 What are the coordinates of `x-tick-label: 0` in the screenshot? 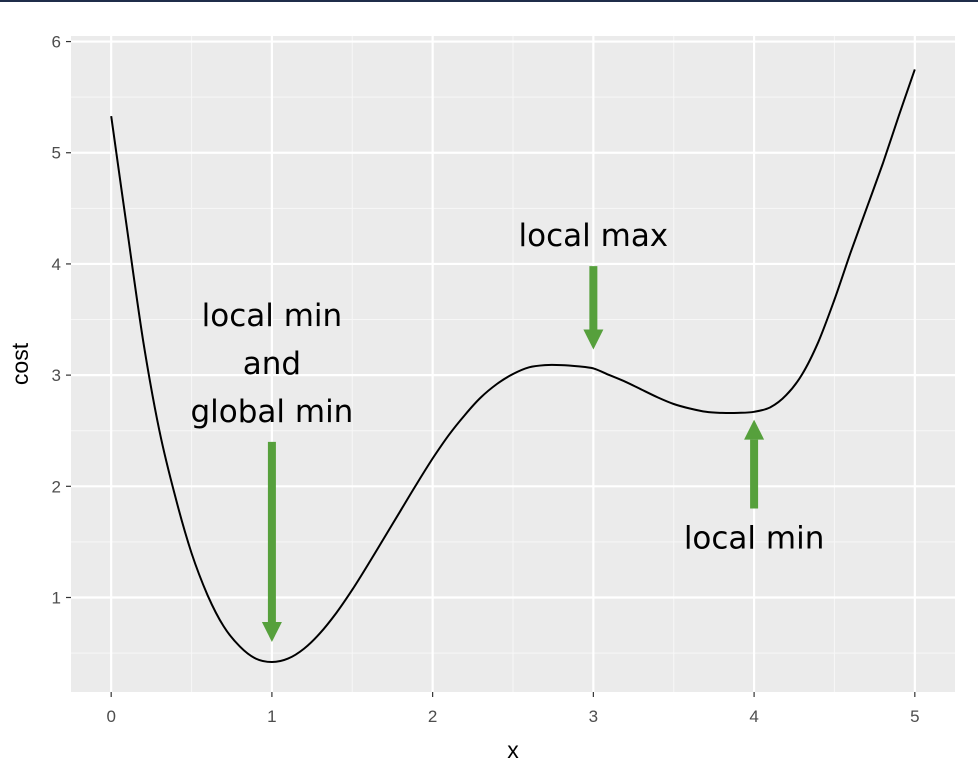 It's located at (110, 716).